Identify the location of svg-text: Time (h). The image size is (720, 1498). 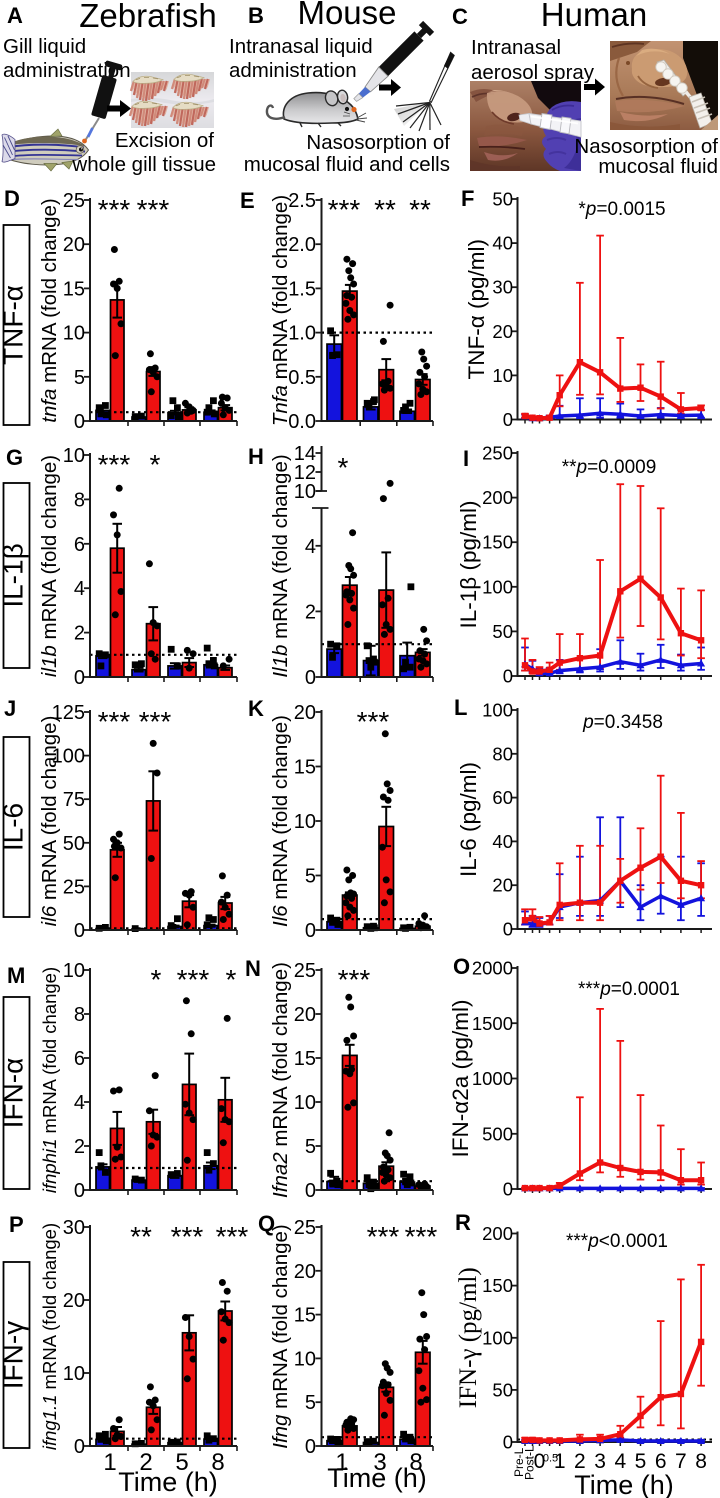
(377, 1478).